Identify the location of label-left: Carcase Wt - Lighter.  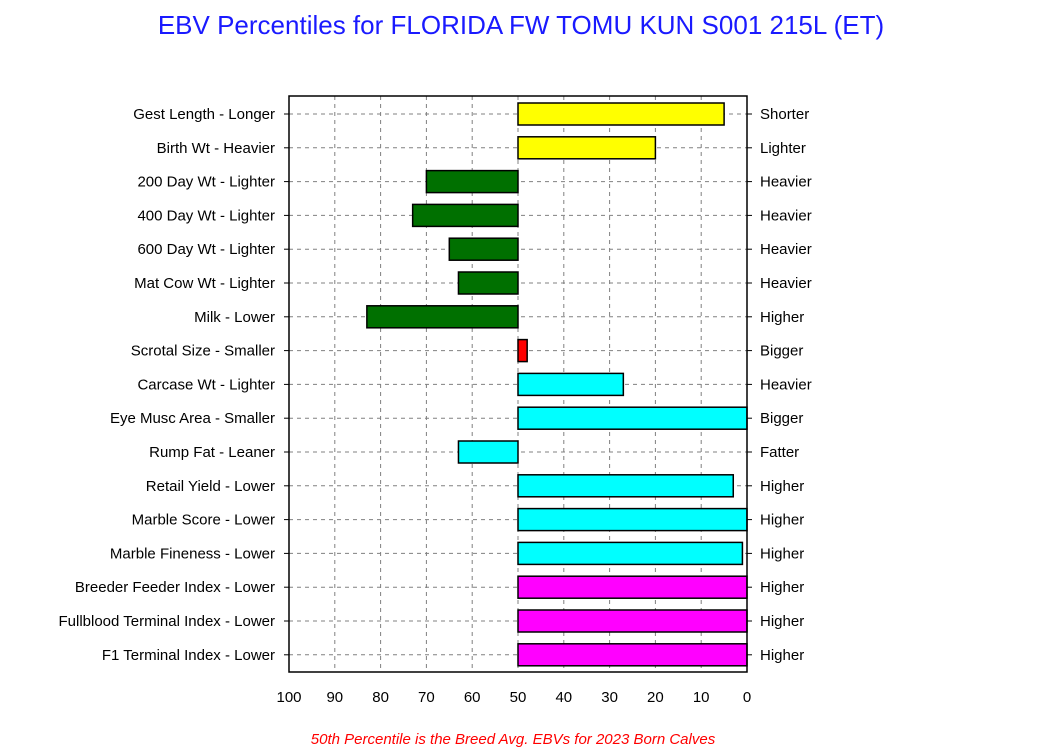
(206, 384).